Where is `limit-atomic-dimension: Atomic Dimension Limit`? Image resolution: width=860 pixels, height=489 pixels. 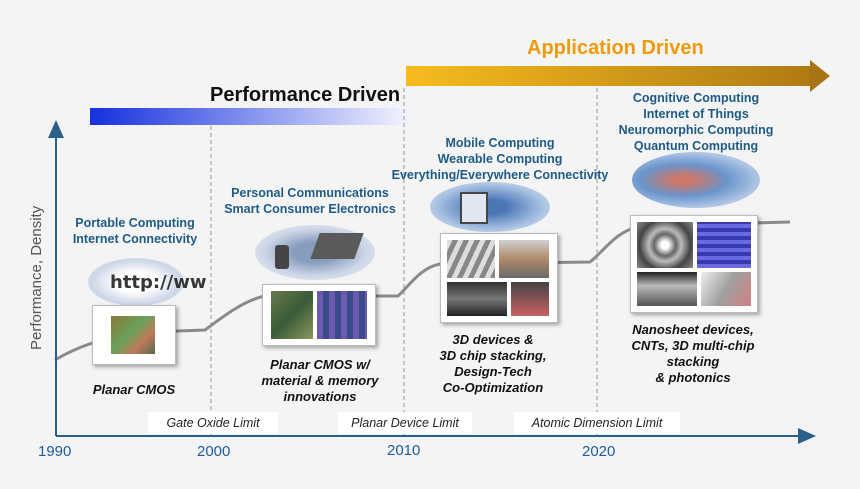 limit-atomic-dimension: Atomic Dimension Limit is located at coordinates (597, 423).